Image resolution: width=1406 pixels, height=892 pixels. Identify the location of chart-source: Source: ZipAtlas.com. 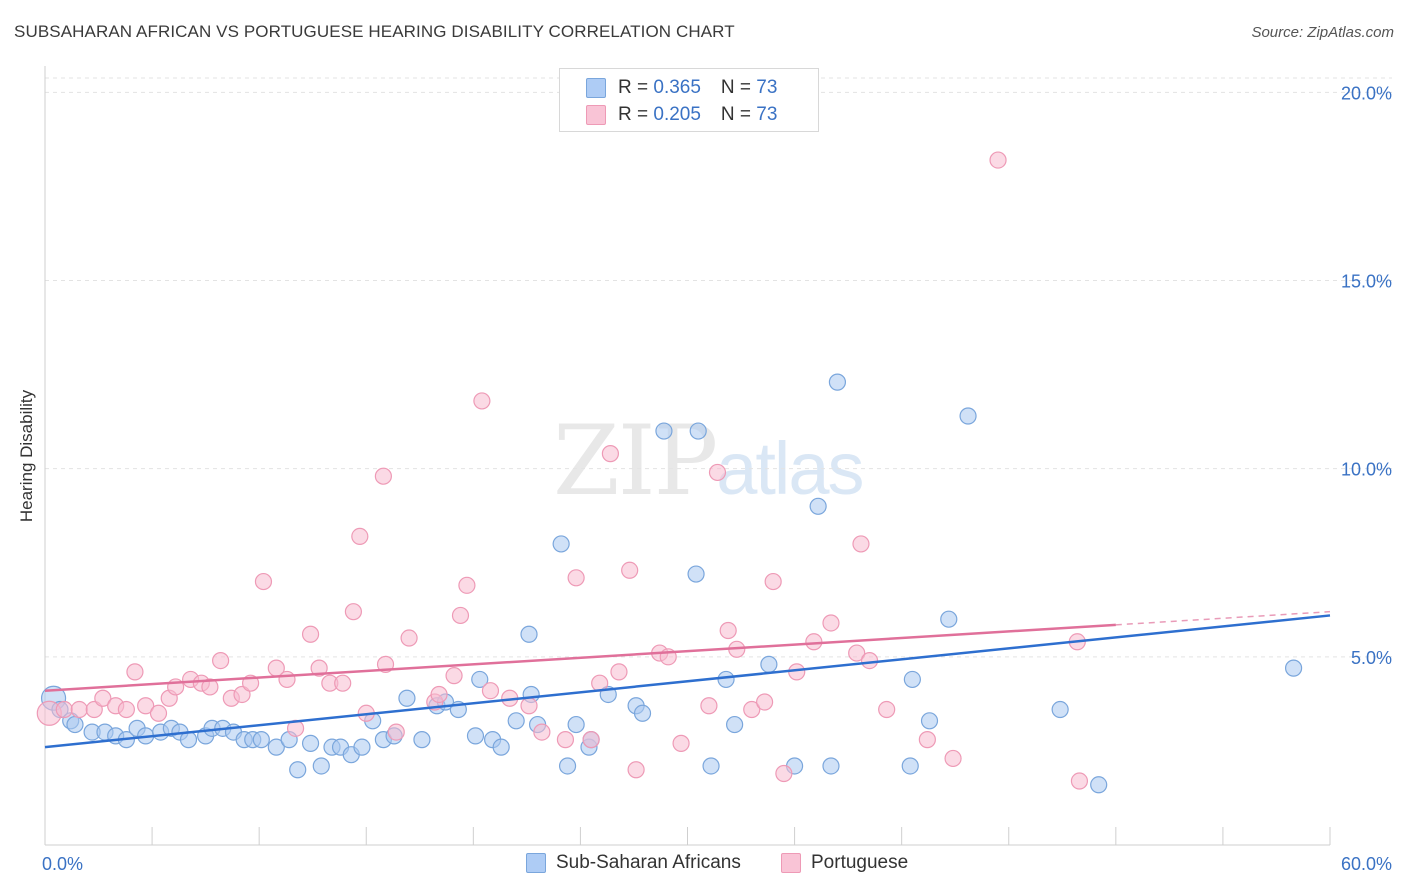
(1322, 32).